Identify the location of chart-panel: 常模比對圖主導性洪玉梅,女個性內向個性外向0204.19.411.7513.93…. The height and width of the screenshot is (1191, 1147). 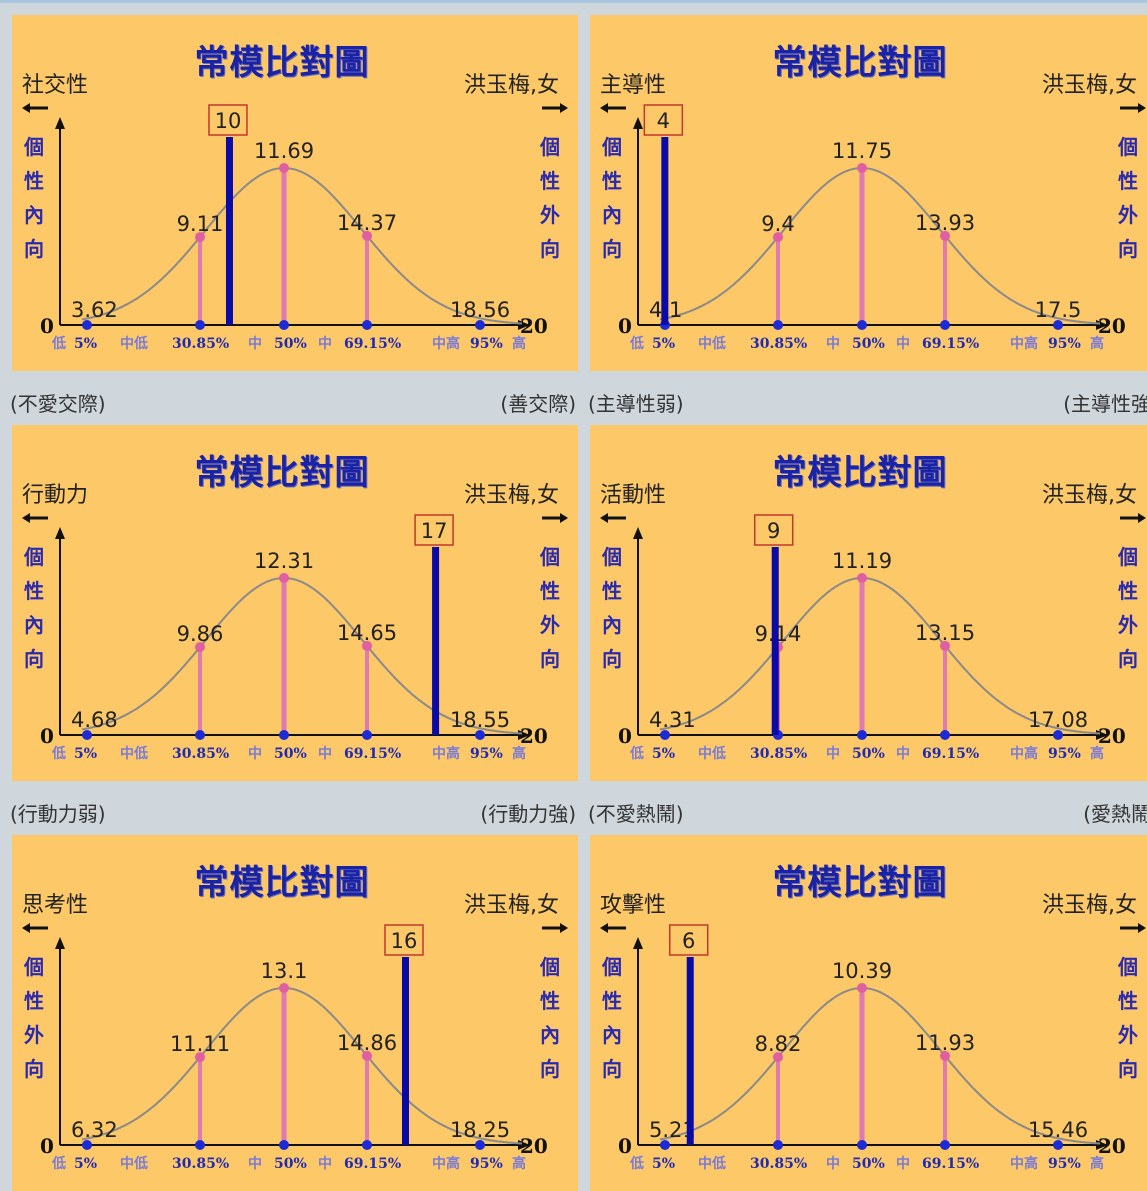
(868, 193).